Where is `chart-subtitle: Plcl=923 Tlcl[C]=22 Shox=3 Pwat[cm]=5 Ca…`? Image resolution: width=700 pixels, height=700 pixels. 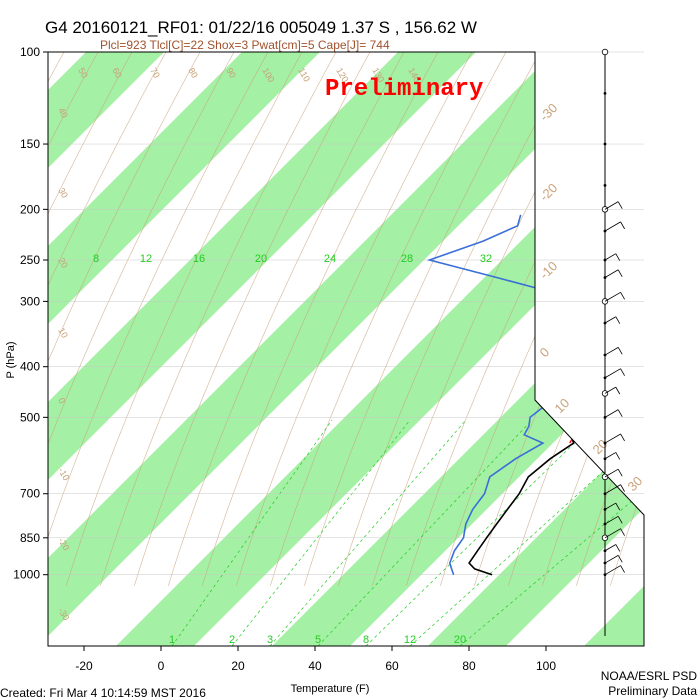
chart-subtitle: Plcl=923 Tlcl[C]=22 Shox=3 Pwat[cm]=5 Ca… is located at coordinates (245, 45).